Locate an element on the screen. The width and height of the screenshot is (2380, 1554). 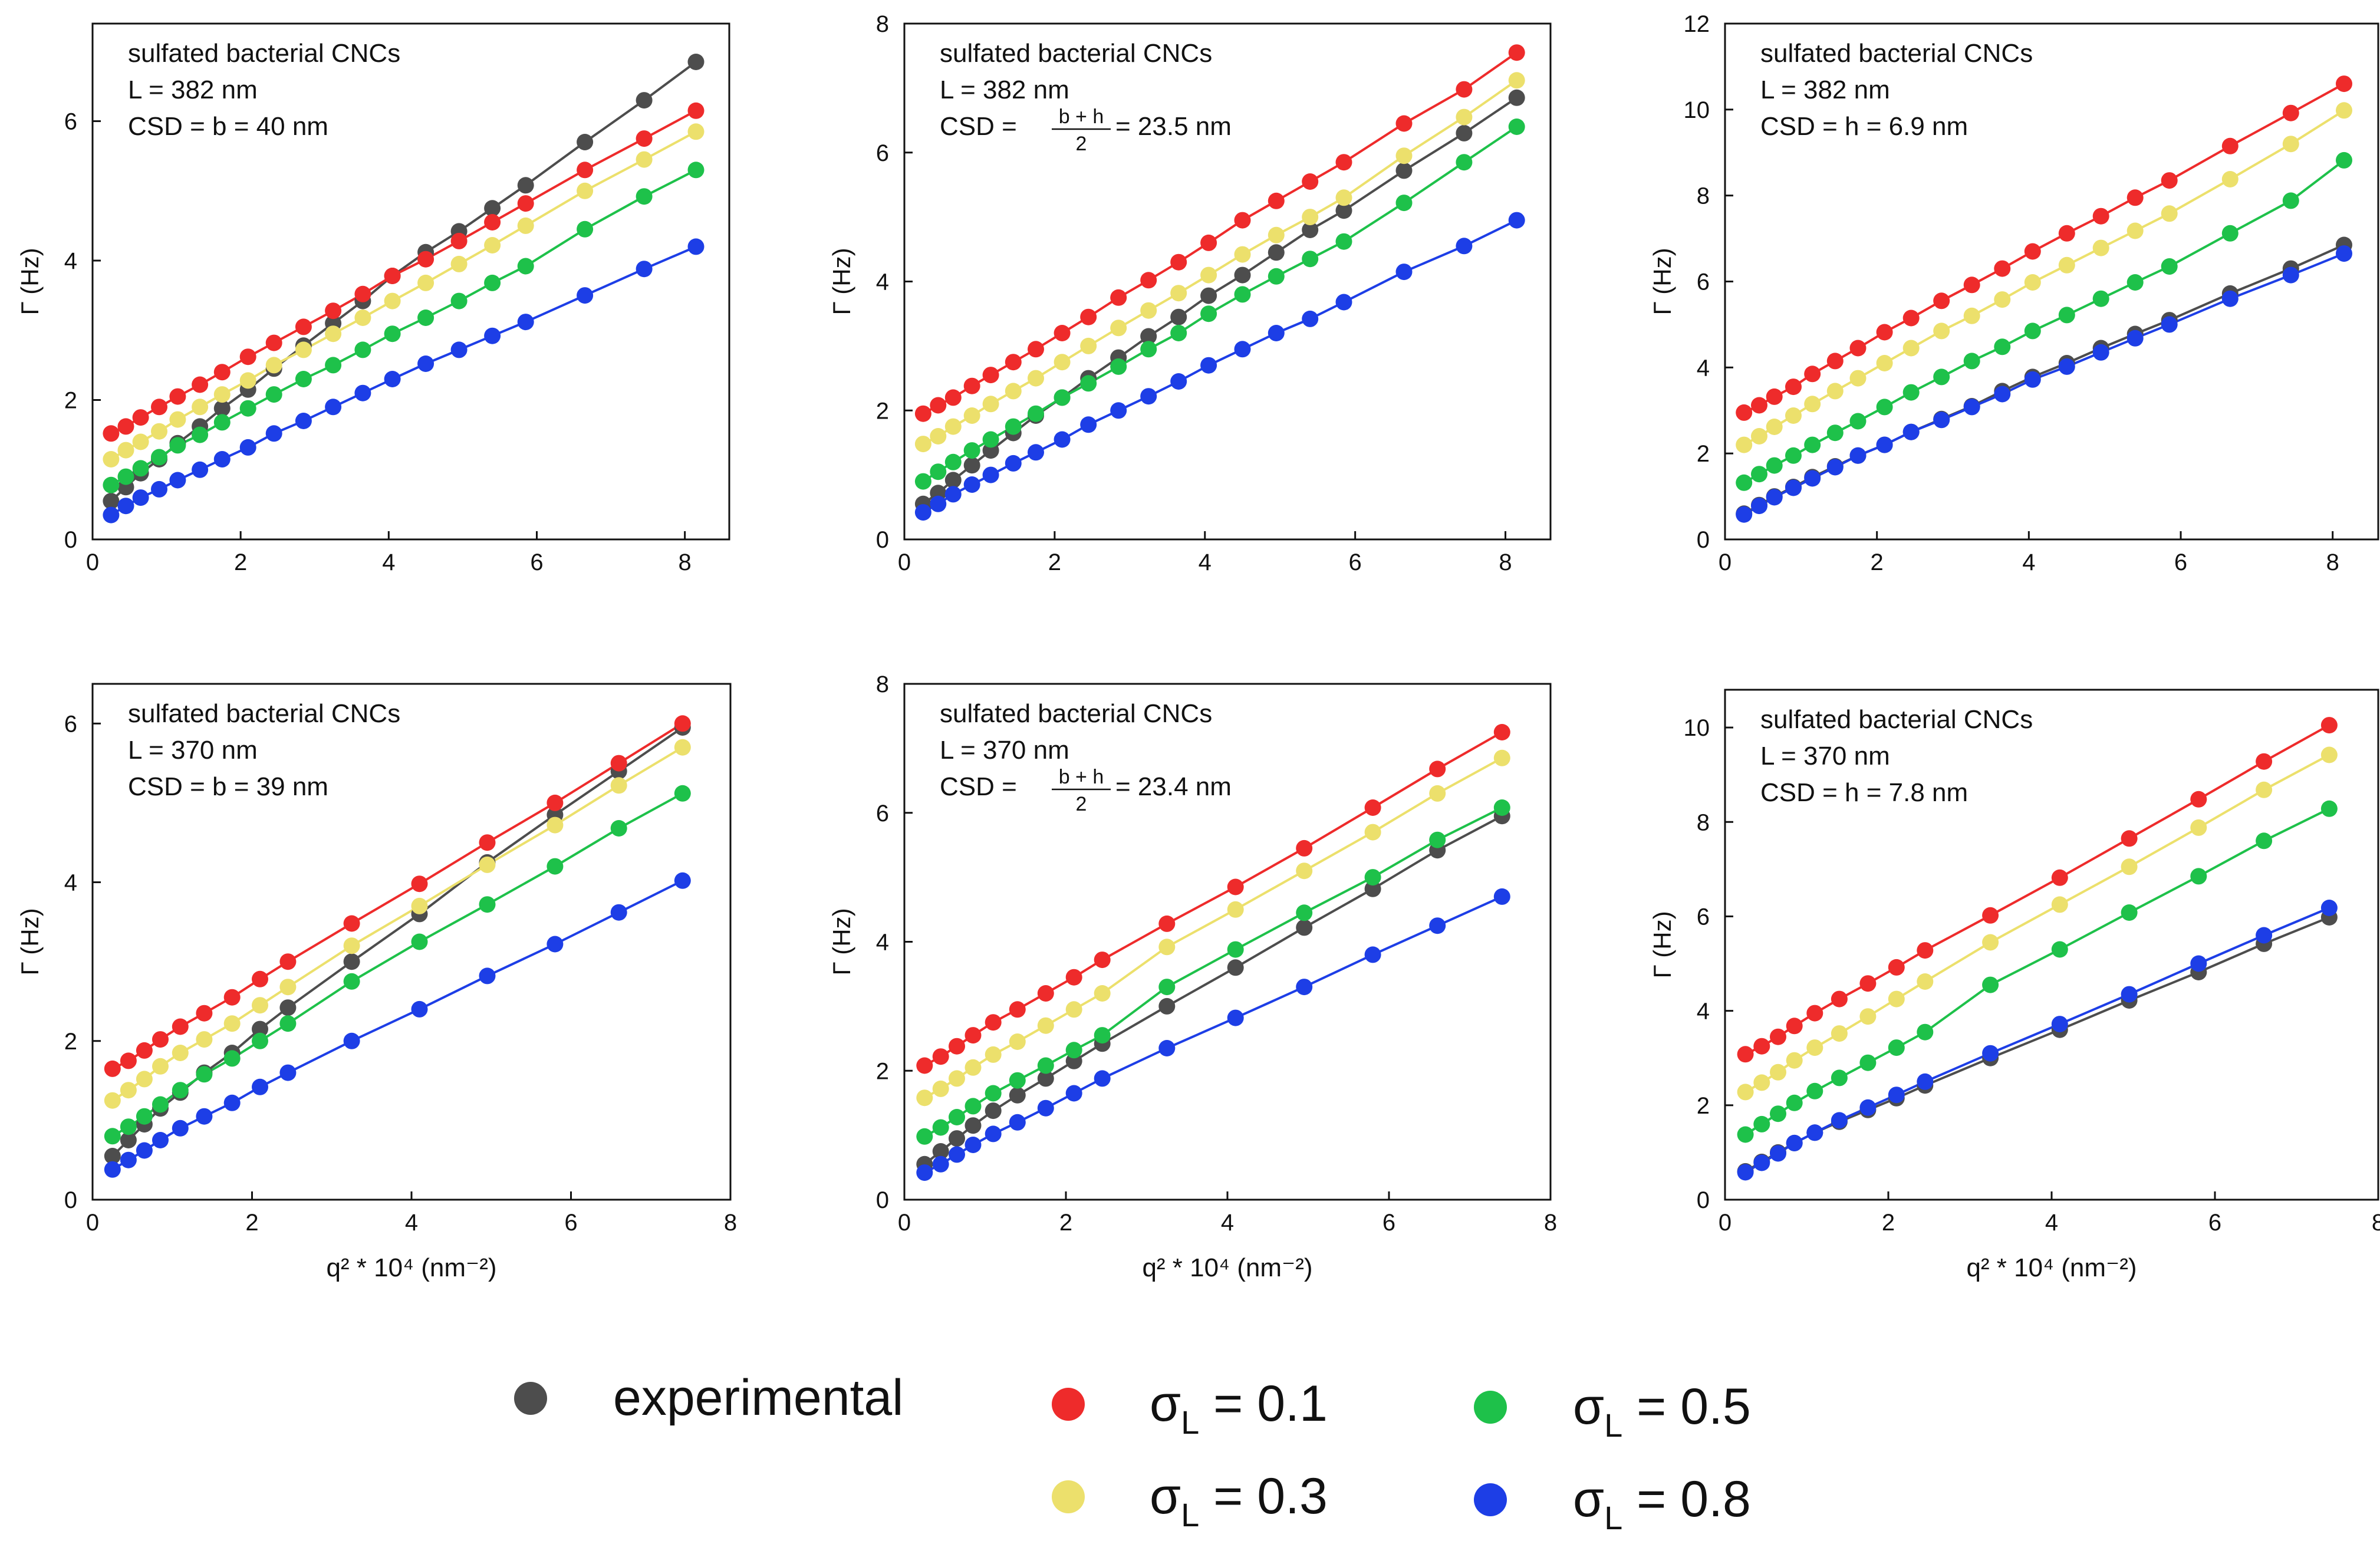
x-tick-label: 4 is located at coordinates (2028, 562).